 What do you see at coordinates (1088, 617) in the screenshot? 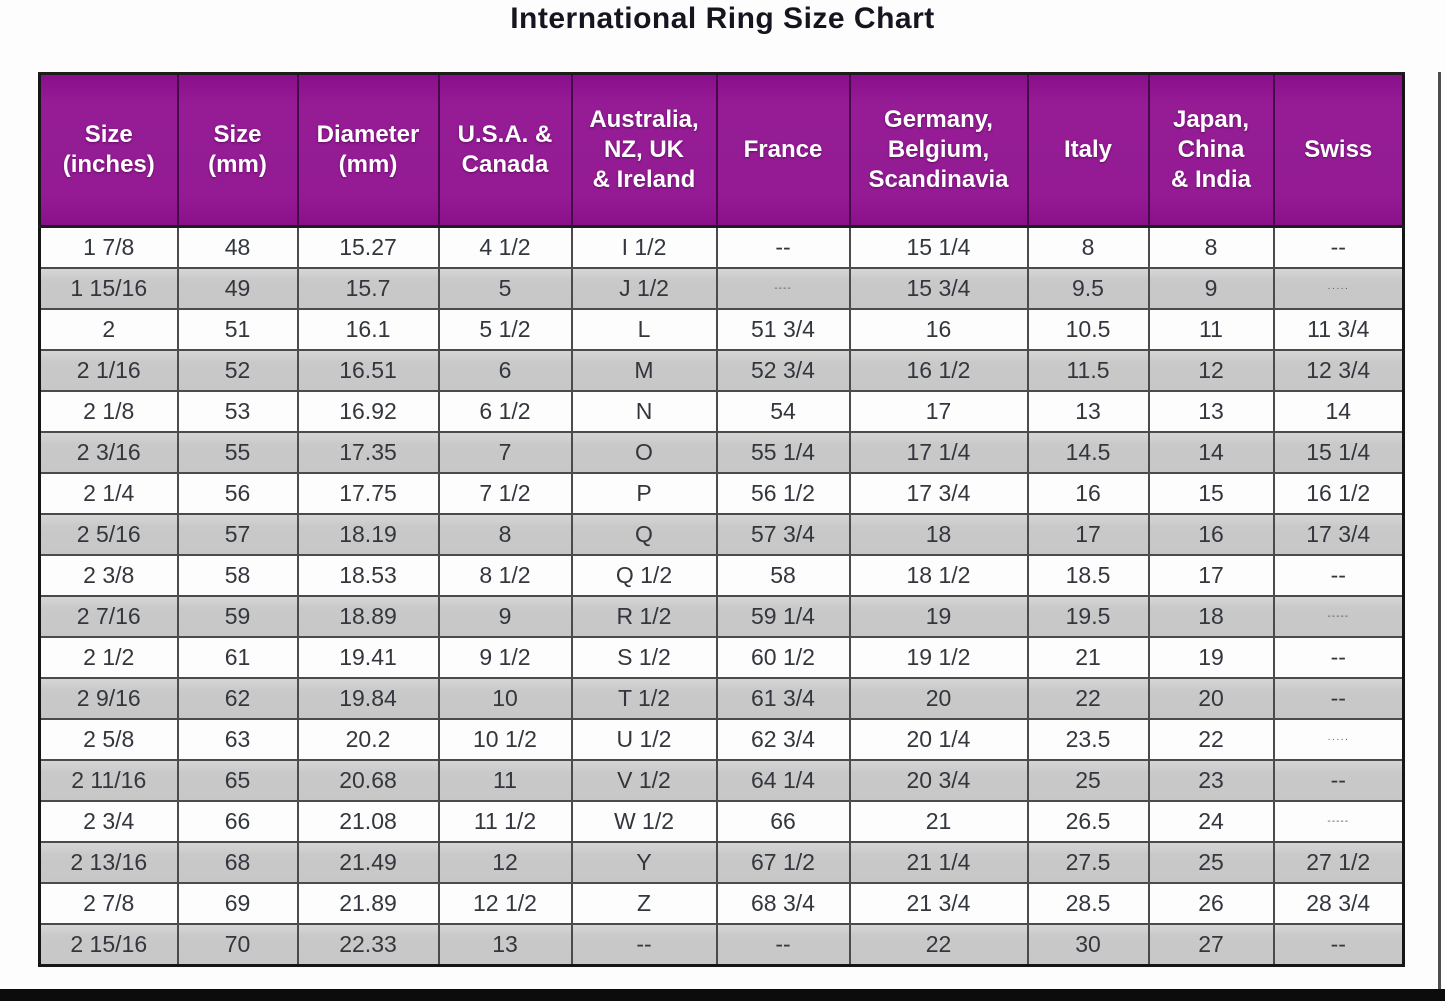
I see `table-cell: 19.5` at bounding box center [1088, 617].